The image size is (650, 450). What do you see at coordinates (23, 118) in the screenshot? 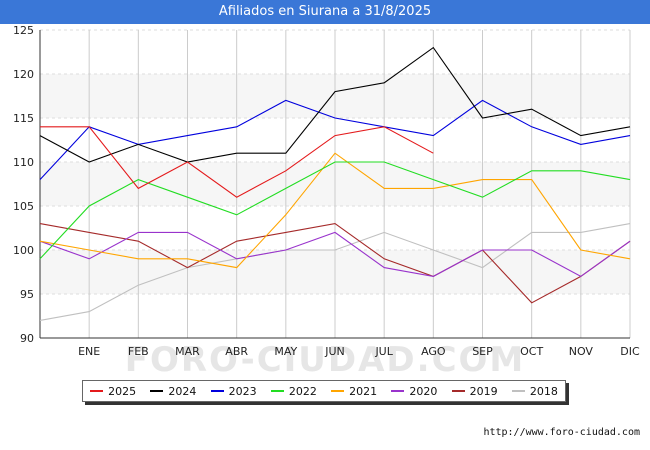
I see `y-tick-label: 115` at bounding box center [23, 118].